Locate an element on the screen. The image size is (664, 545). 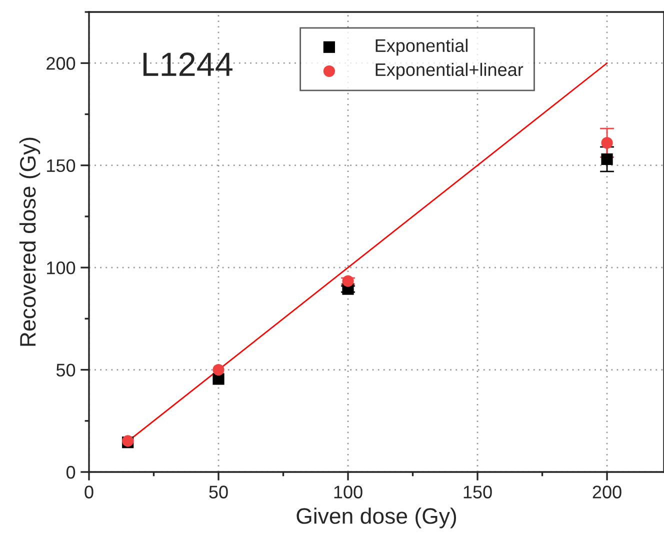
y-tick-label: 50 is located at coordinates (66, 370).